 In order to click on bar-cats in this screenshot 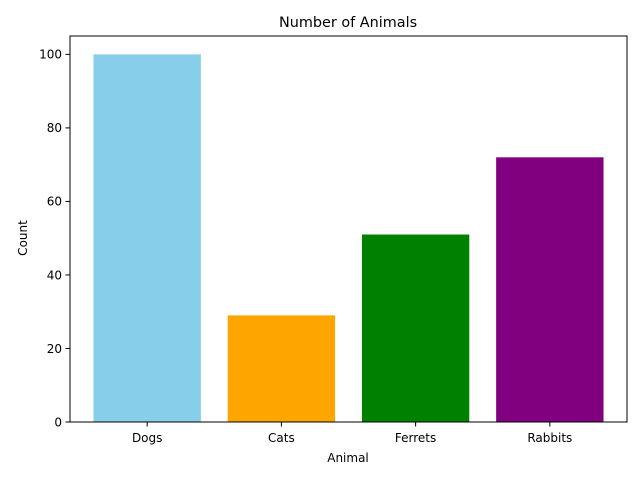, I will do `click(281, 368)`.